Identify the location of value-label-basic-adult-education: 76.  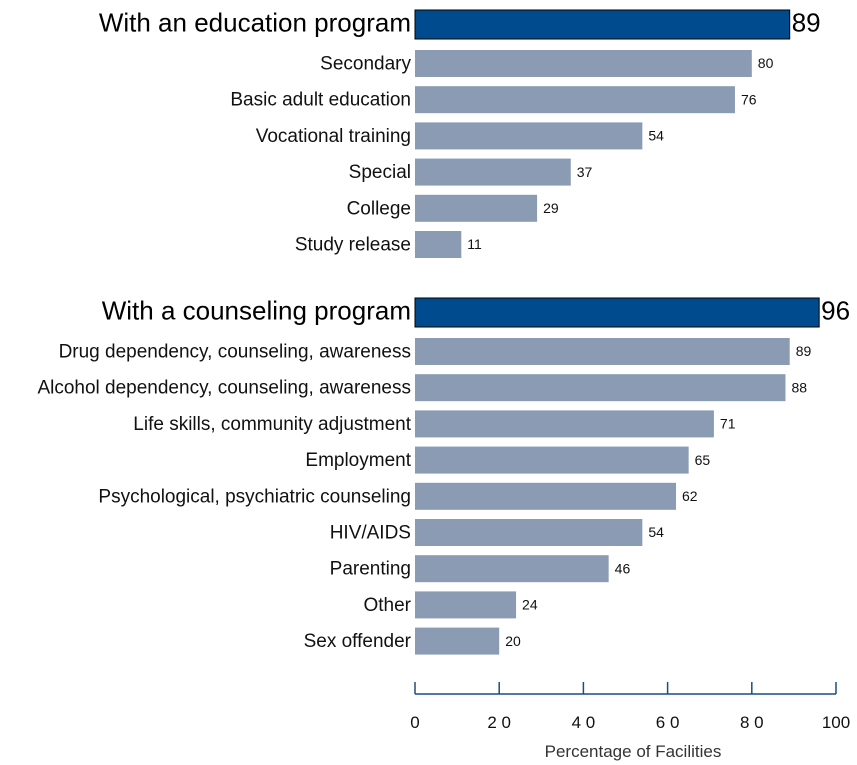
(749, 99).